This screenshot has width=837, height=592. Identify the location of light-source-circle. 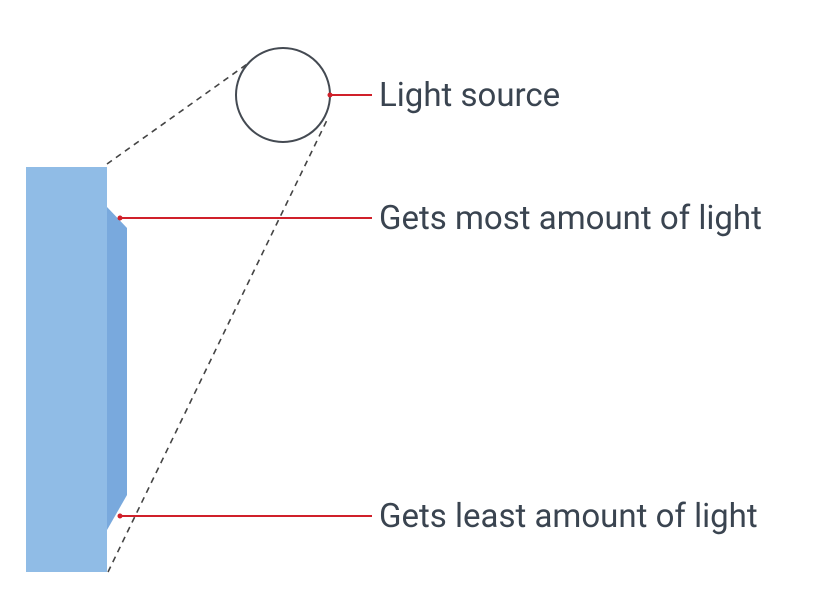
(283, 95).